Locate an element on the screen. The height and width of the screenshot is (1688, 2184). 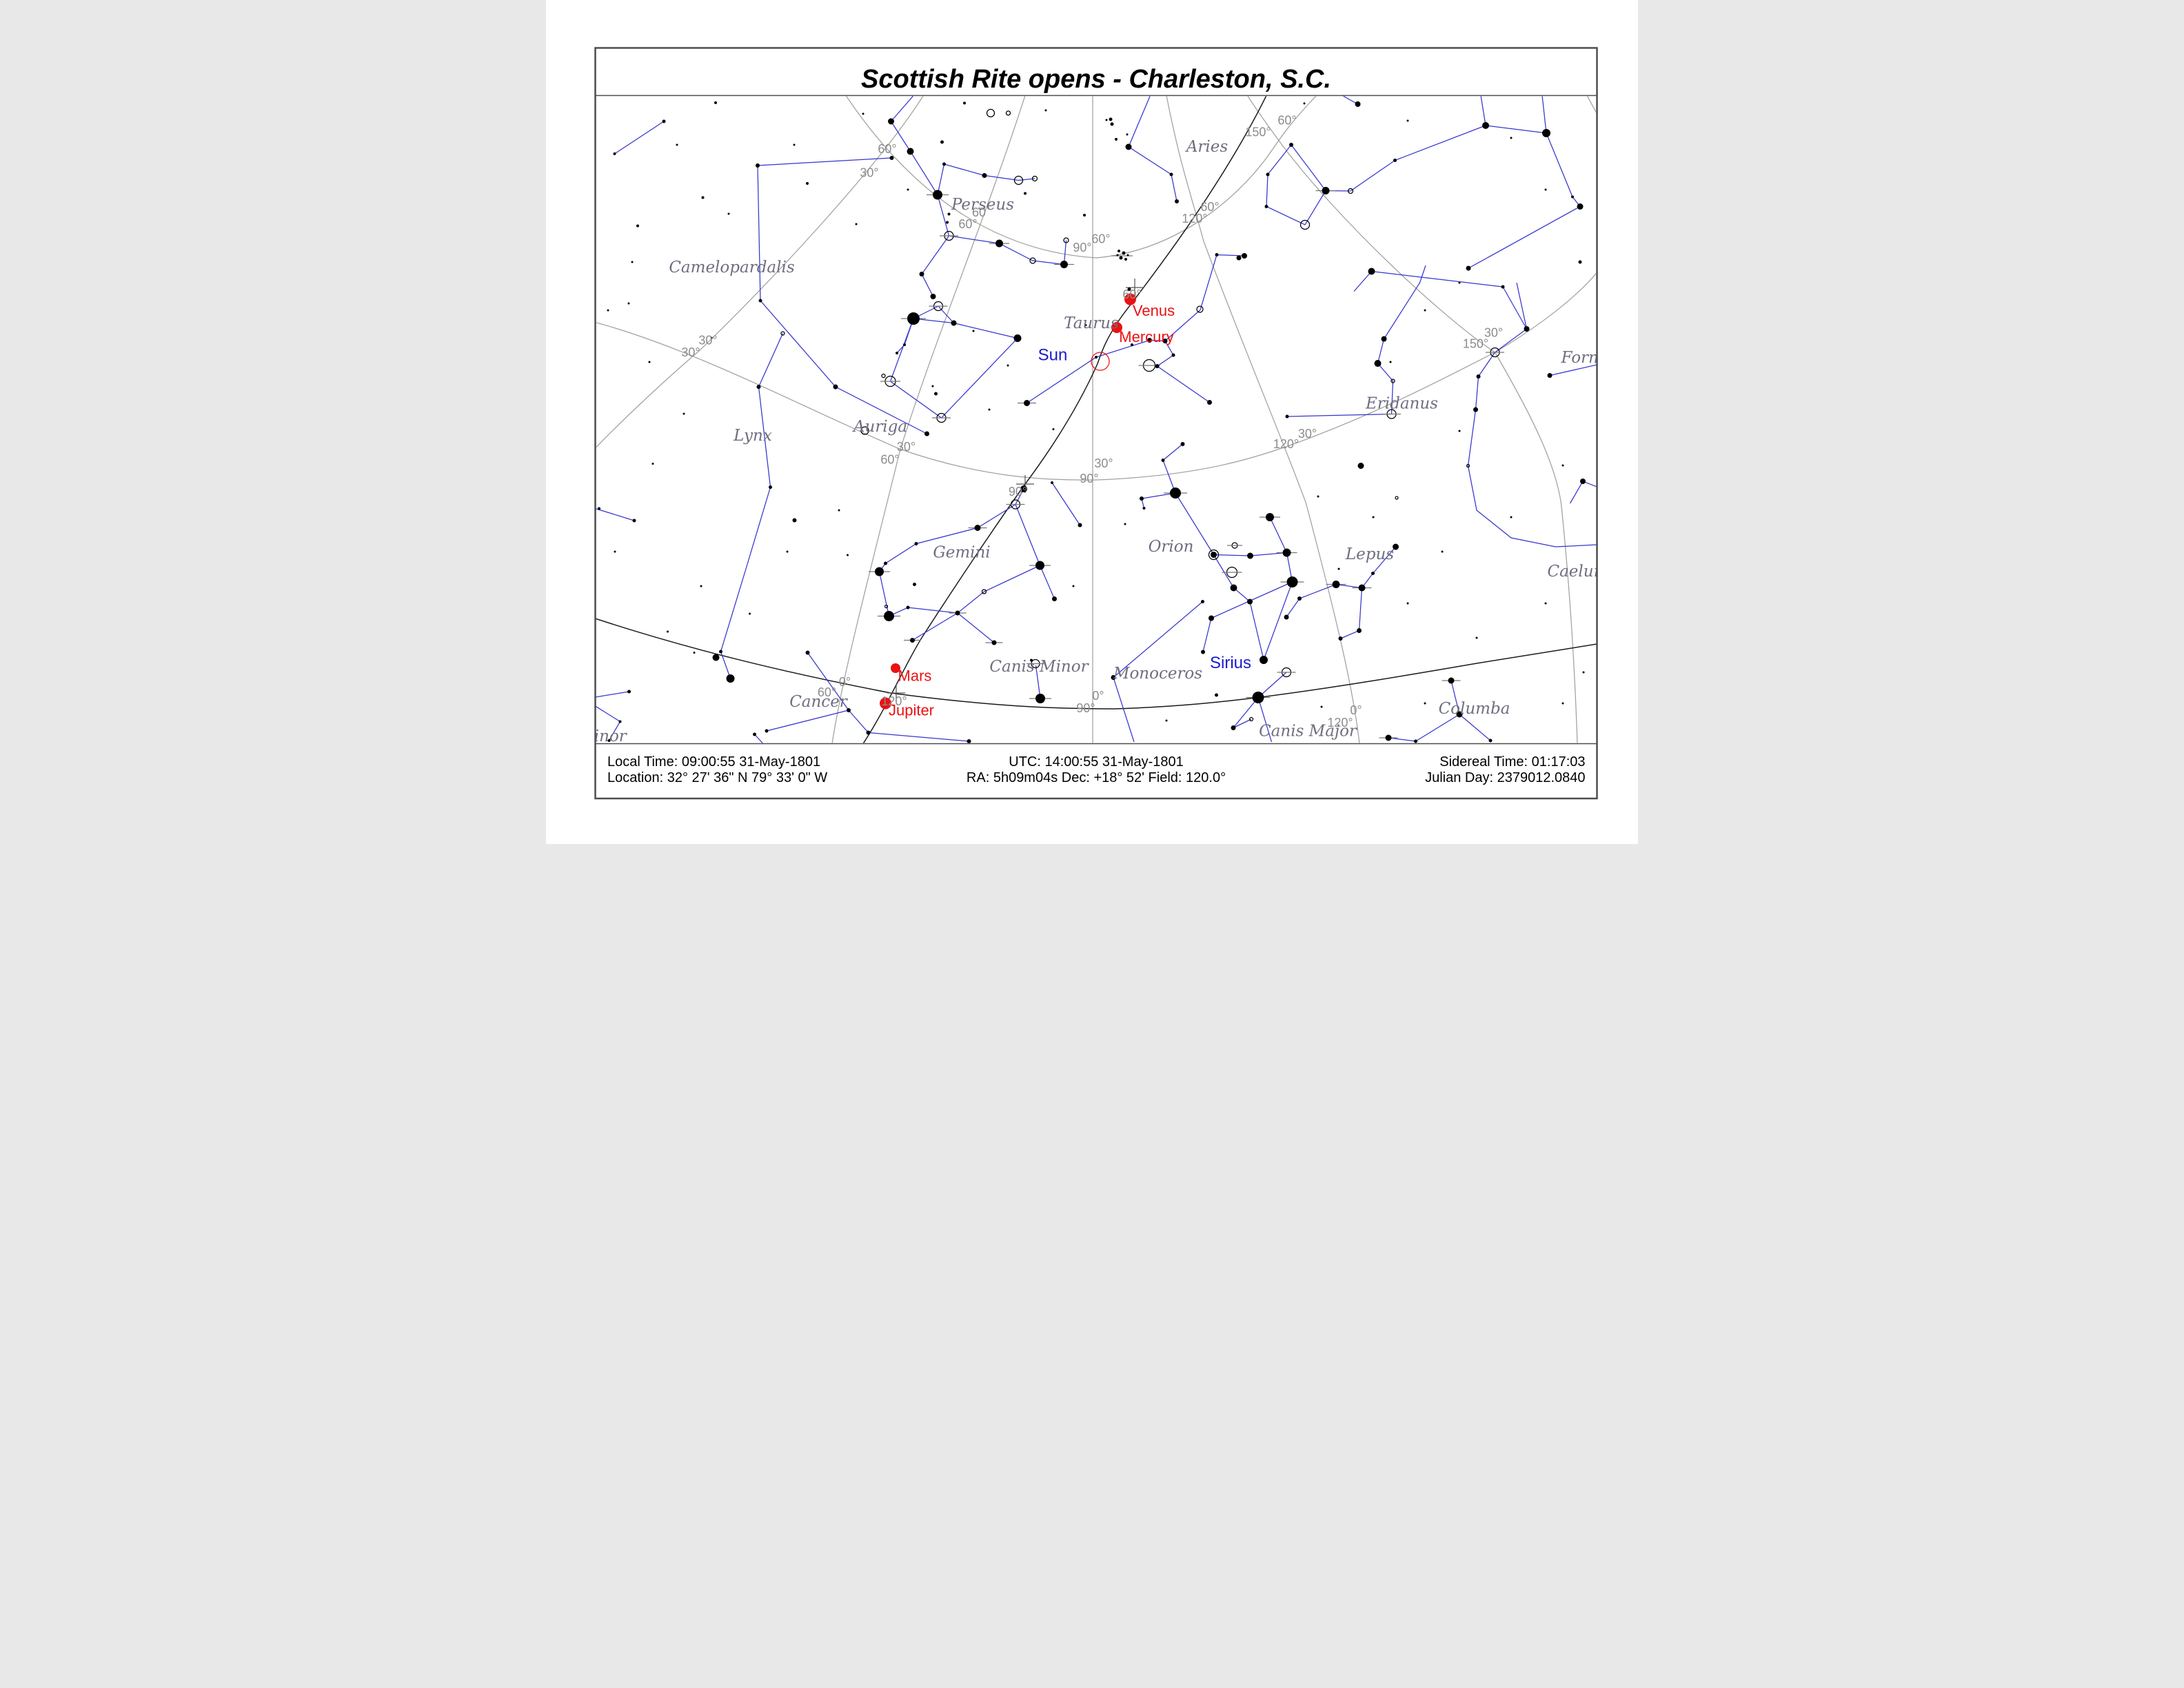
jupiter-label: Jupiter is located at coordinates (911, 710).